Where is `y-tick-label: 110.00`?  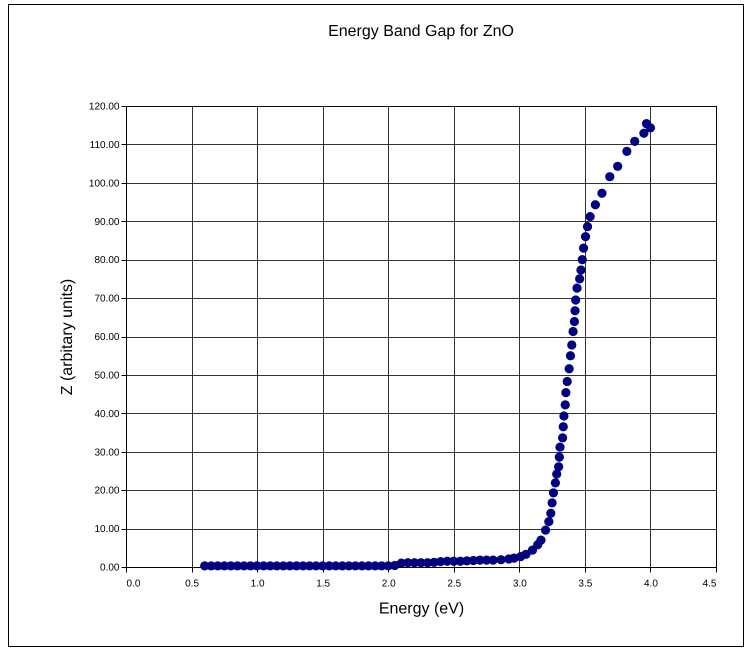
y-tick-label: 110.00 is located at coordinates (105, 145).